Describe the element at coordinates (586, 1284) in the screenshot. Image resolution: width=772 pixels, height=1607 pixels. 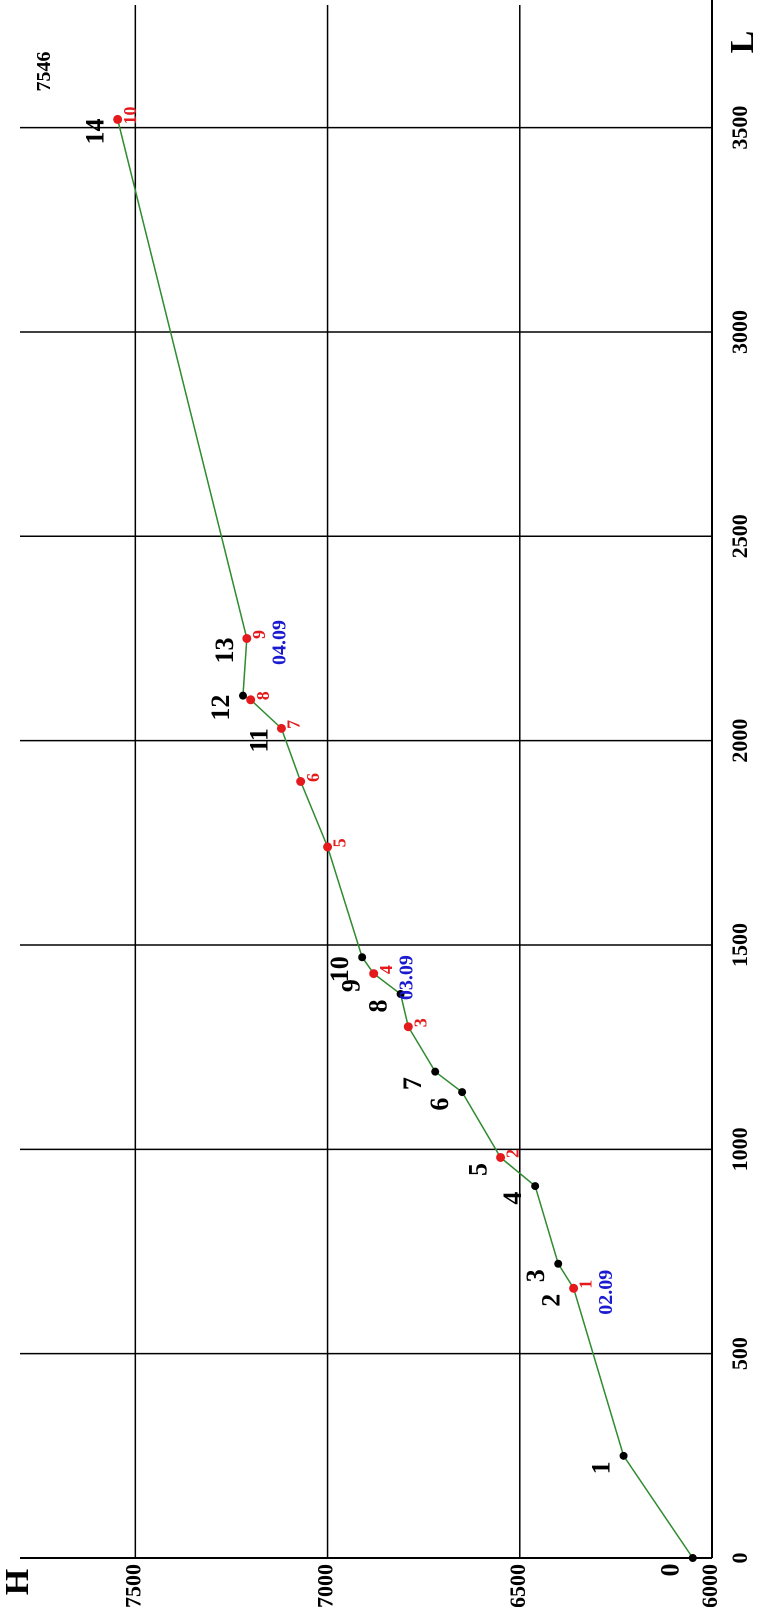
I see `checkpoint-label: 1` at that location.